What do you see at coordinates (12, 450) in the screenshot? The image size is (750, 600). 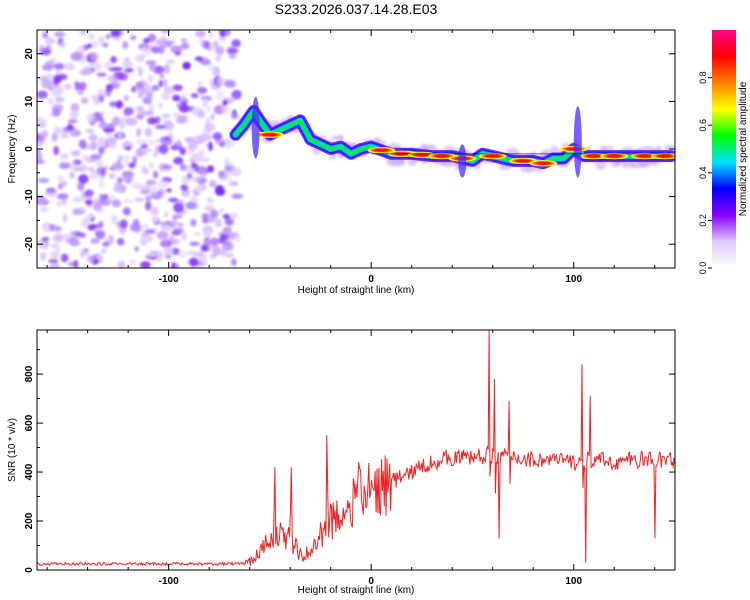 I see `snr-y-axis-label: SNR (10 * v/v)` at bounding box center [12, 450].